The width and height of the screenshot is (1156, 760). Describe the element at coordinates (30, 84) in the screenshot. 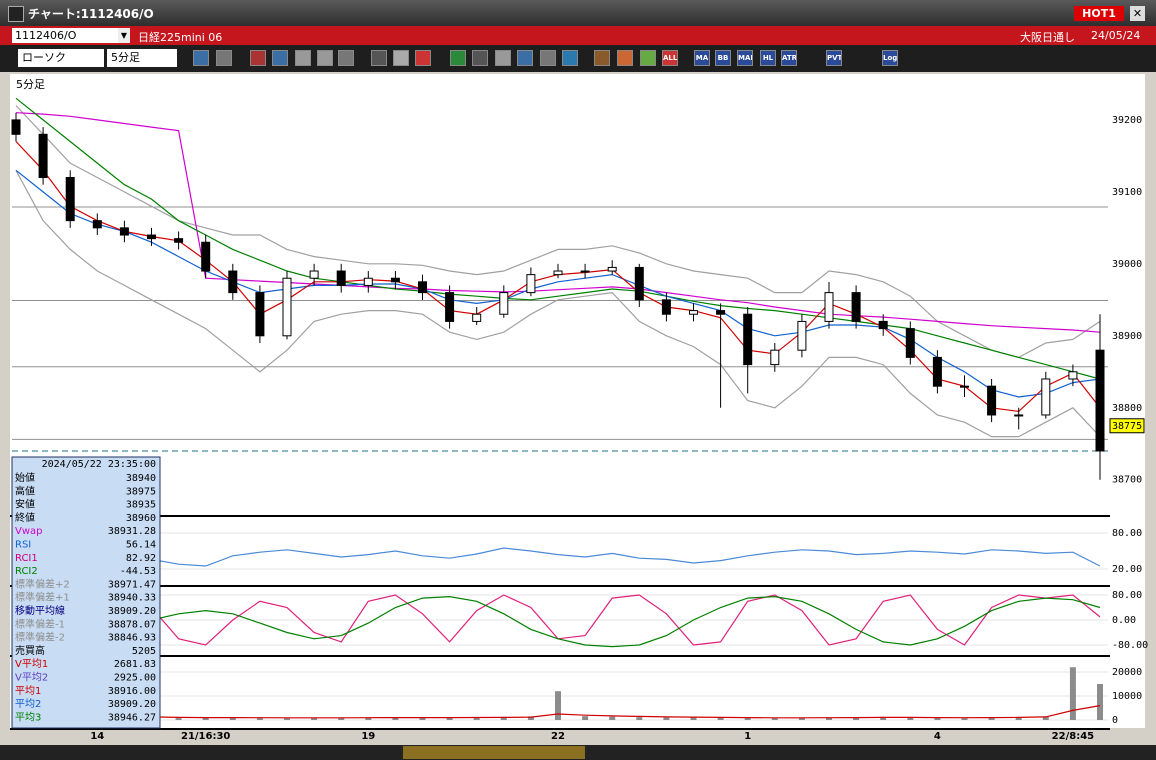

I see `panel-title: 5分足` at that location.